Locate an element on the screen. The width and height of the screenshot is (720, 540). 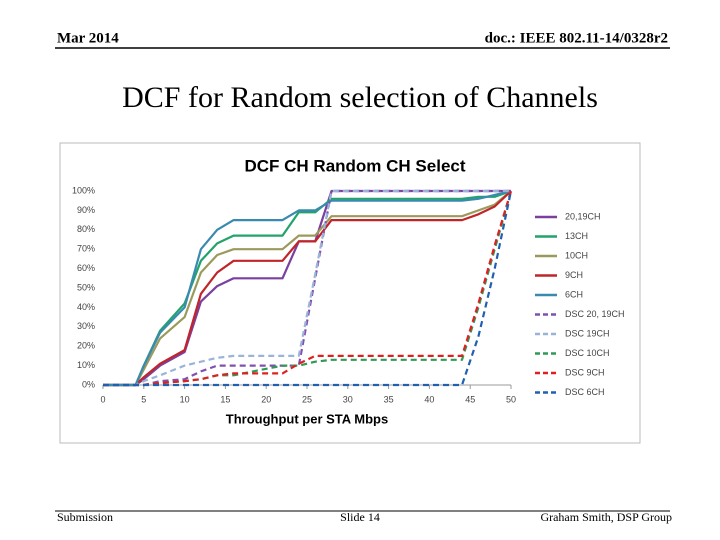
chart-title: DCF CH Random CH Select is located at coordinates (354, 165).